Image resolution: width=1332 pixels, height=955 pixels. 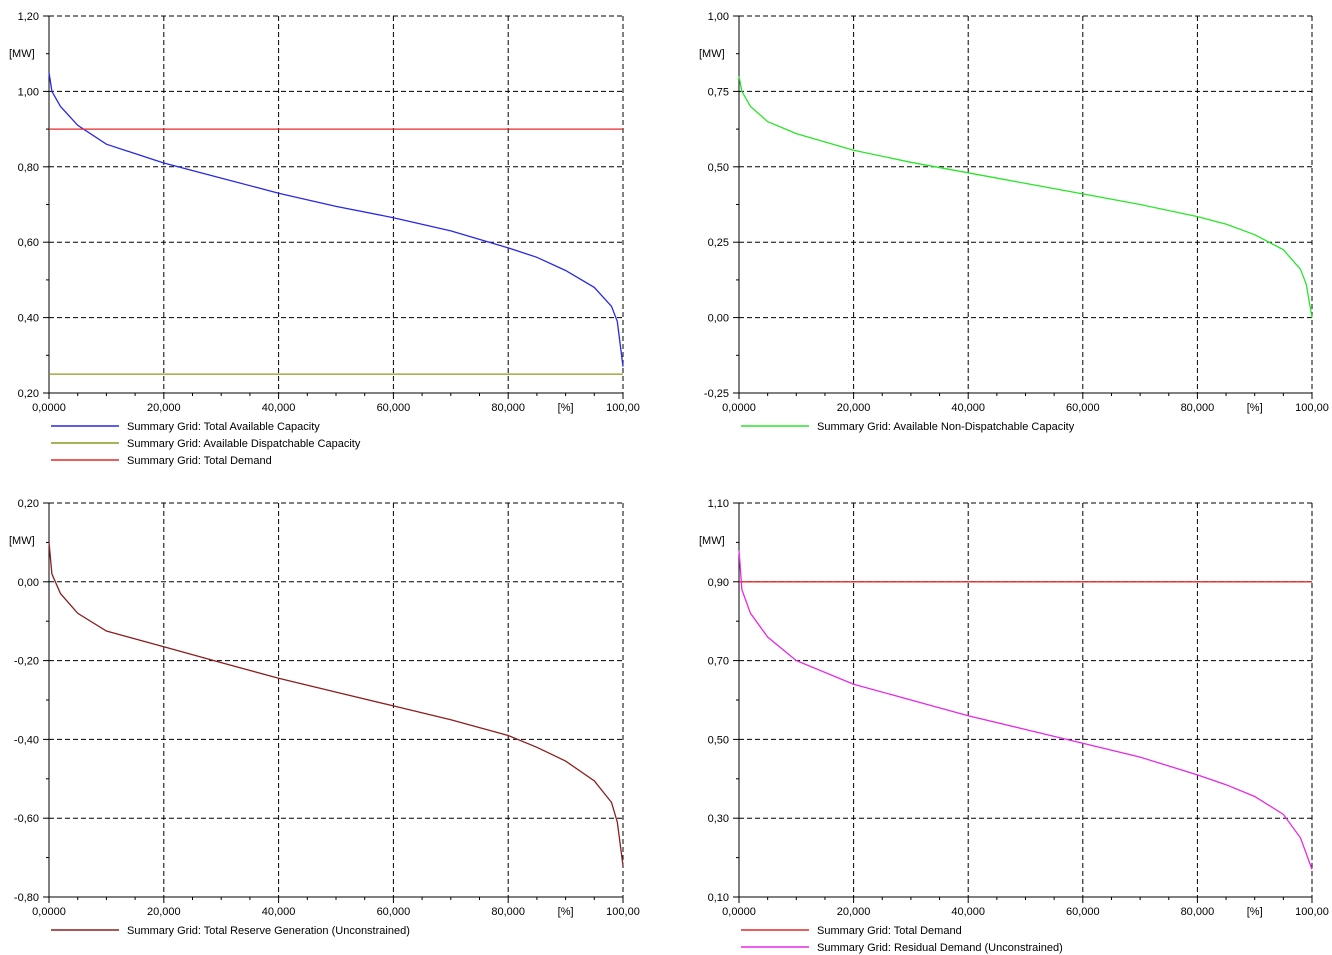 I want to click on y-tick-label: -0,80, so click(x=26, y=898).